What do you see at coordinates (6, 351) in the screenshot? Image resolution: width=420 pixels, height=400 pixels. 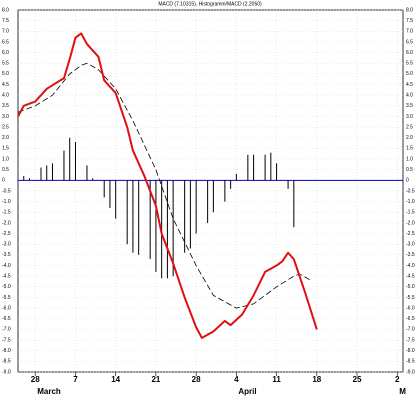 I see `y-tick-label: -8.0` at bounding box center [6, 351].